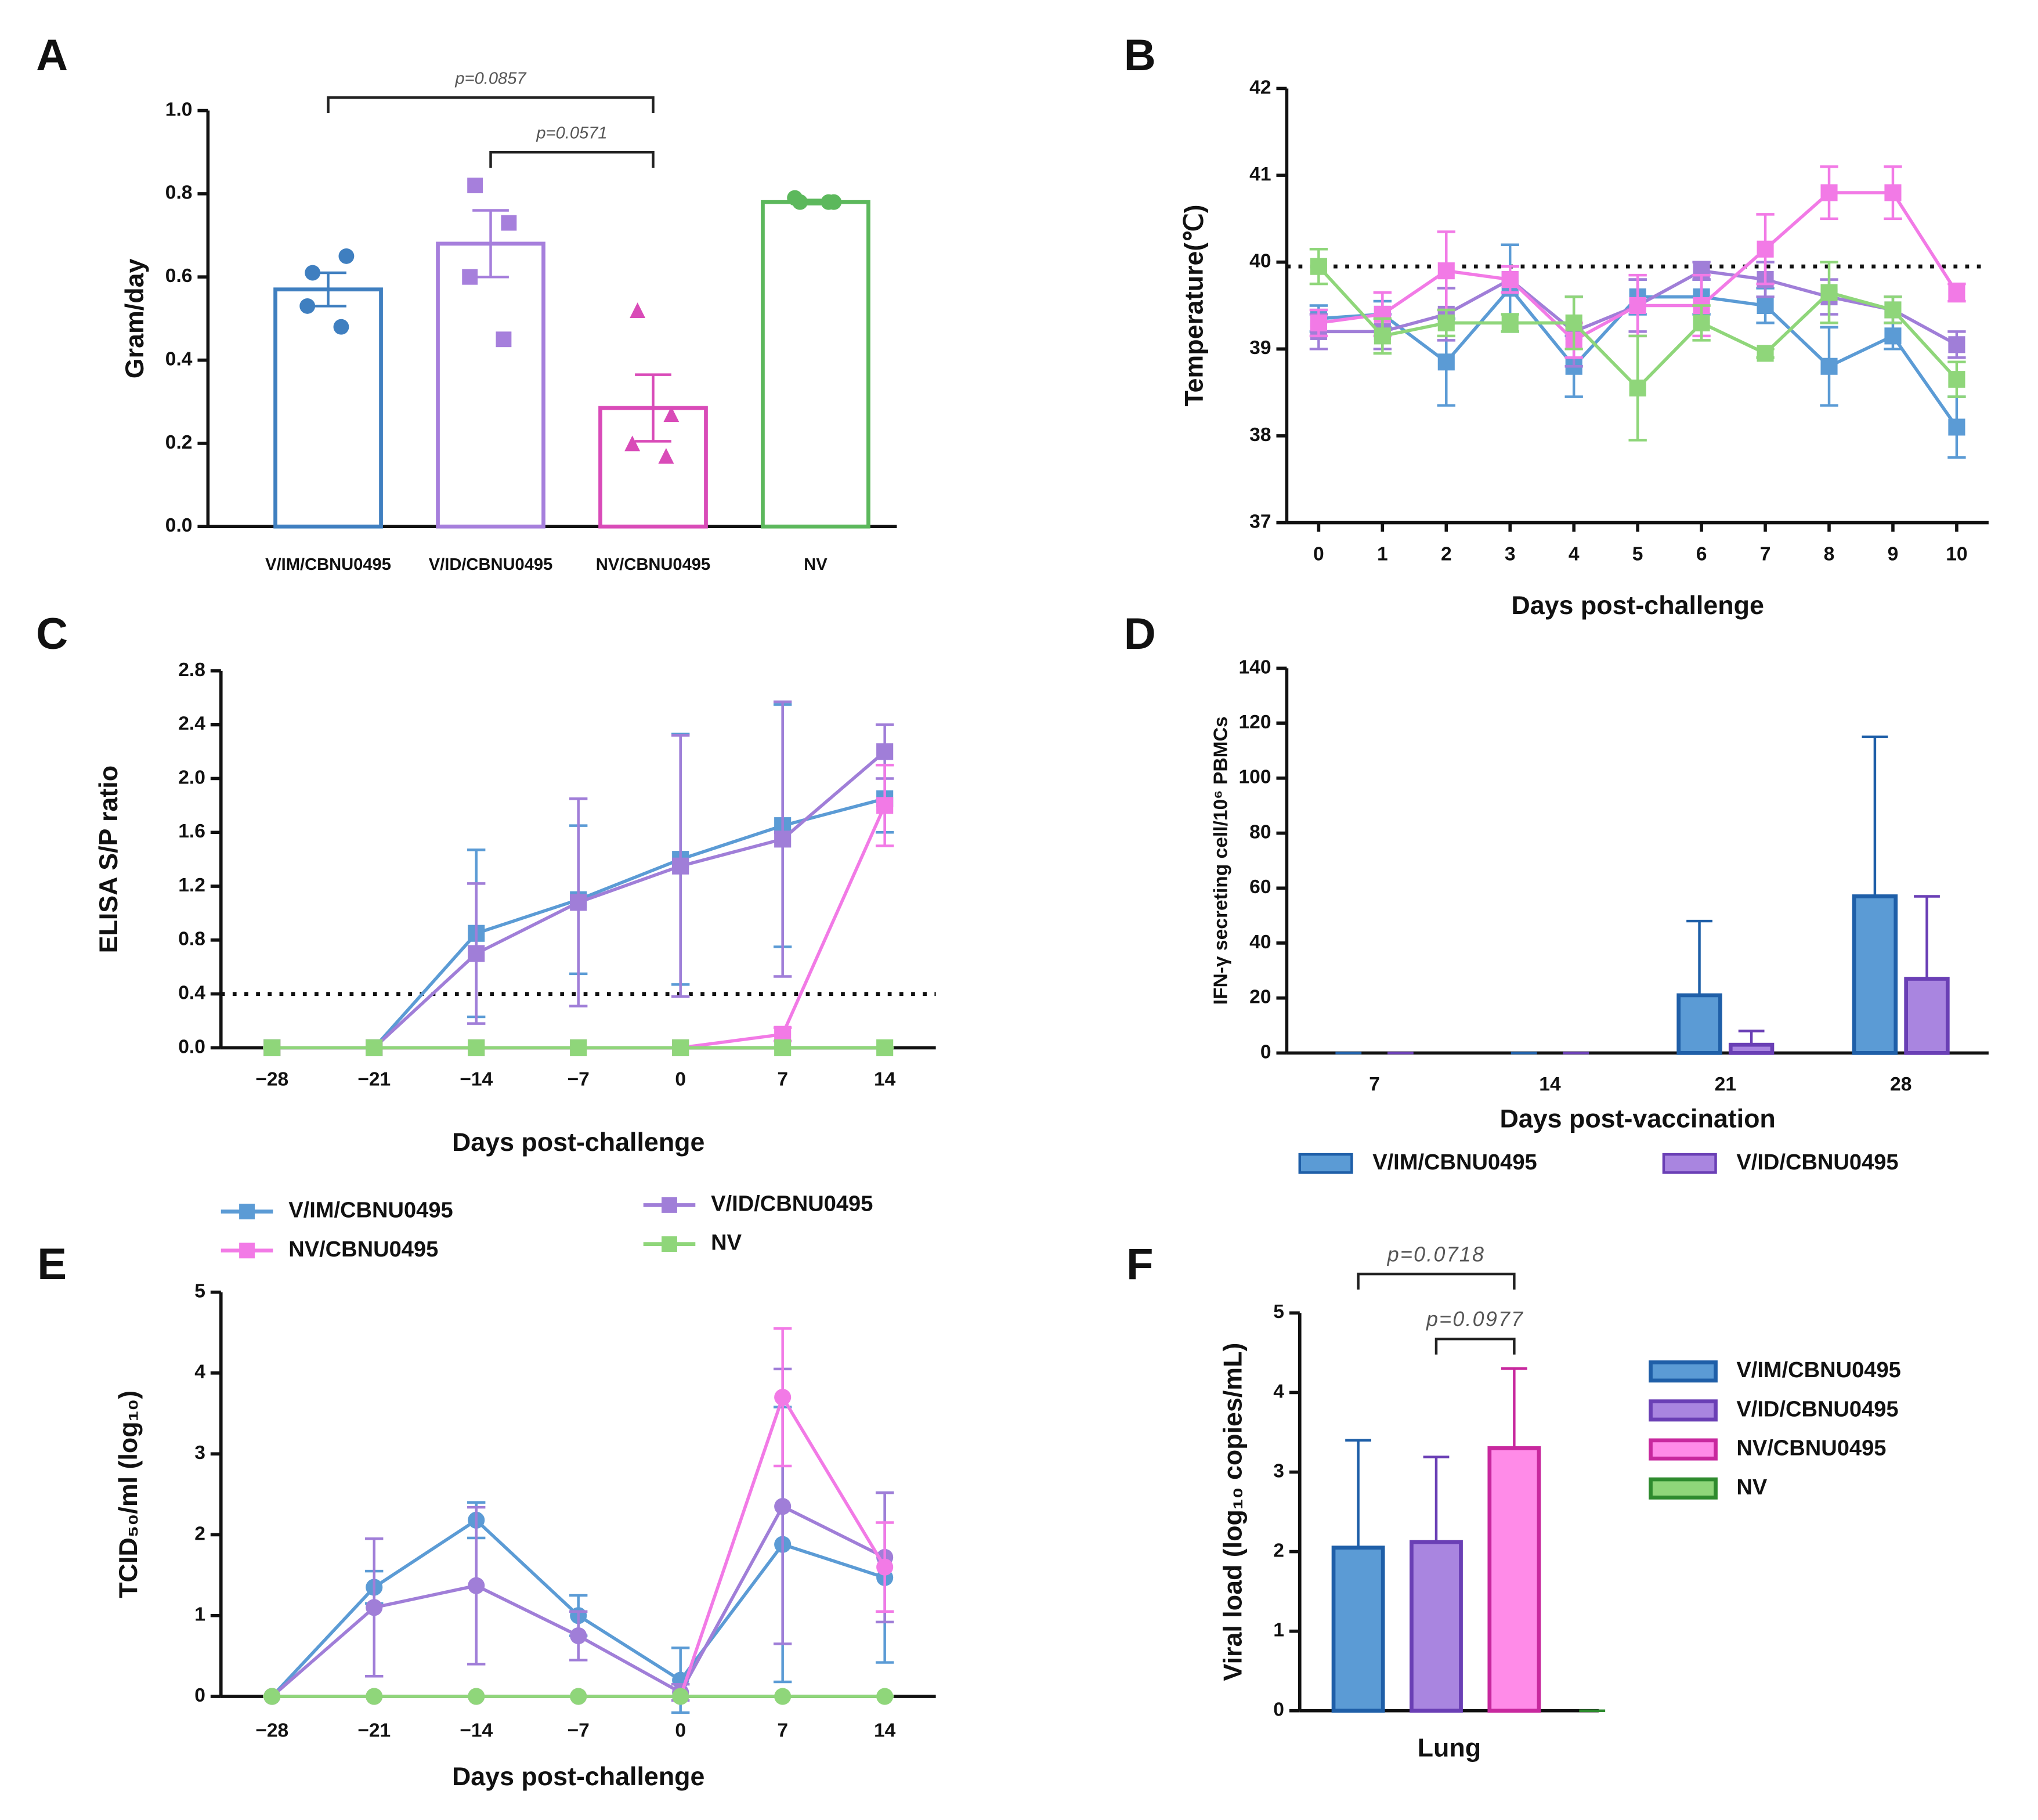  I want to click on x-tick-label: 8, so click(1829, 554).